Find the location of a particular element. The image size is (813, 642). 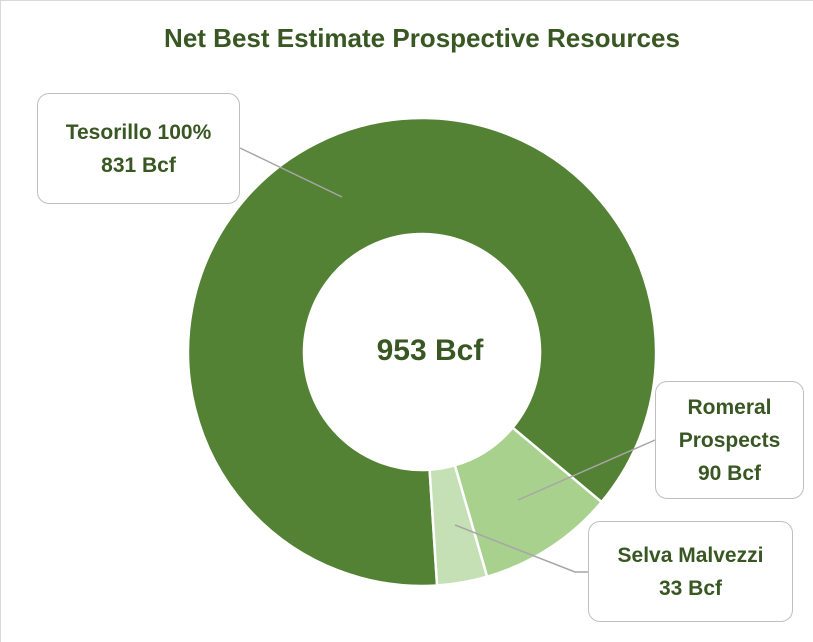

label-value: 90 Bcf is located at coordinates (729, 473).